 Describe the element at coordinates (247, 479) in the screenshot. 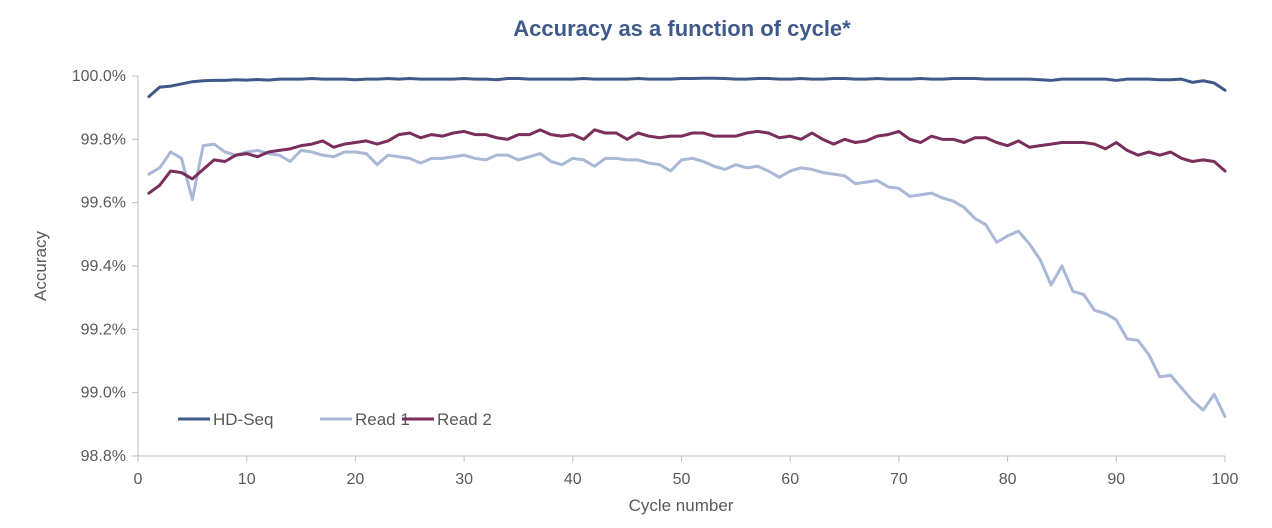

I see `x-tick-label: 10` at that location.